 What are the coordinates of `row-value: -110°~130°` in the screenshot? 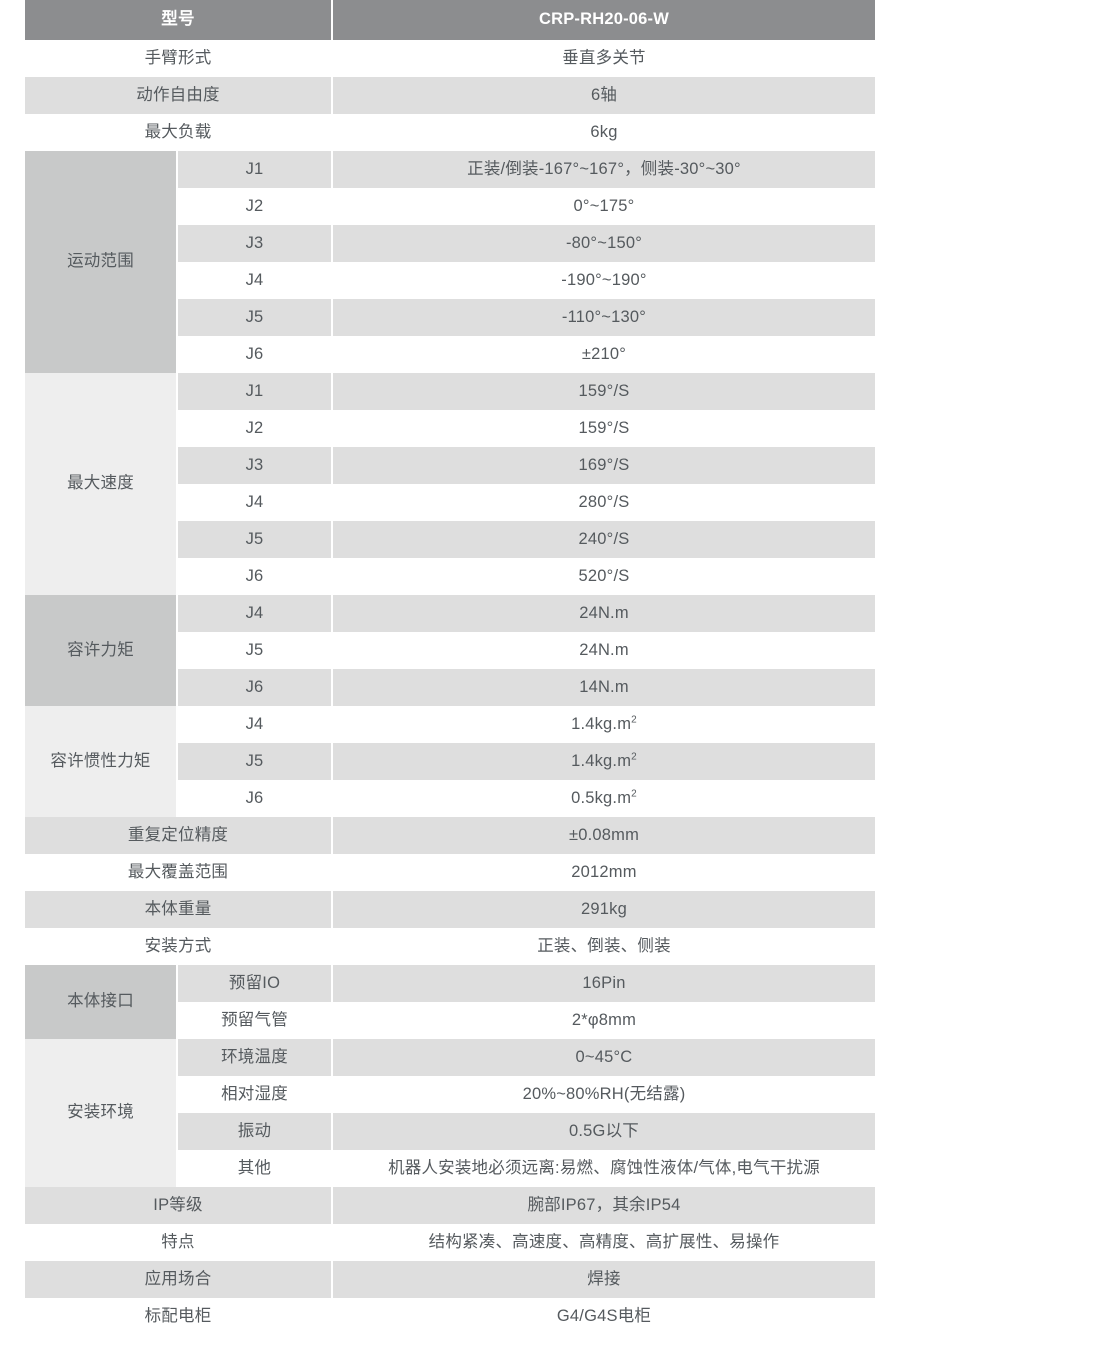 It's located at (604, 317).